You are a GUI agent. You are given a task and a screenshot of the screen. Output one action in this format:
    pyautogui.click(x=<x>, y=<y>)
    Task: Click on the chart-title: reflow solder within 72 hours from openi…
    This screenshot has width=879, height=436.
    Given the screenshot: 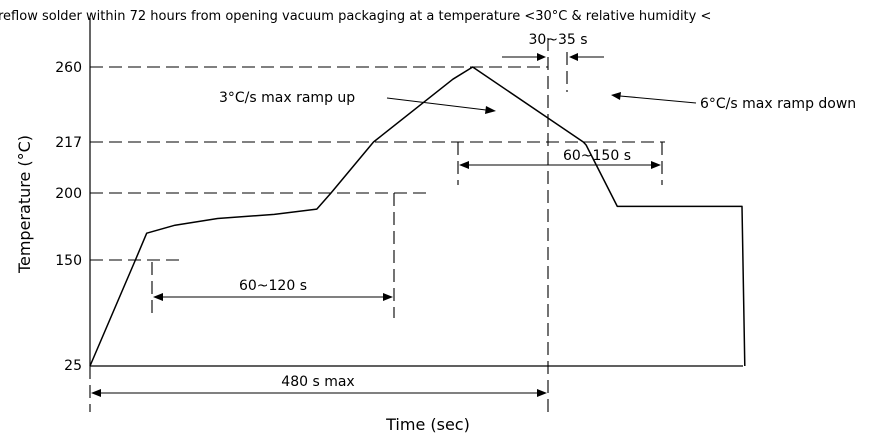 What is the action you would take?
    pyautogui.click(x=355, y=16)
    